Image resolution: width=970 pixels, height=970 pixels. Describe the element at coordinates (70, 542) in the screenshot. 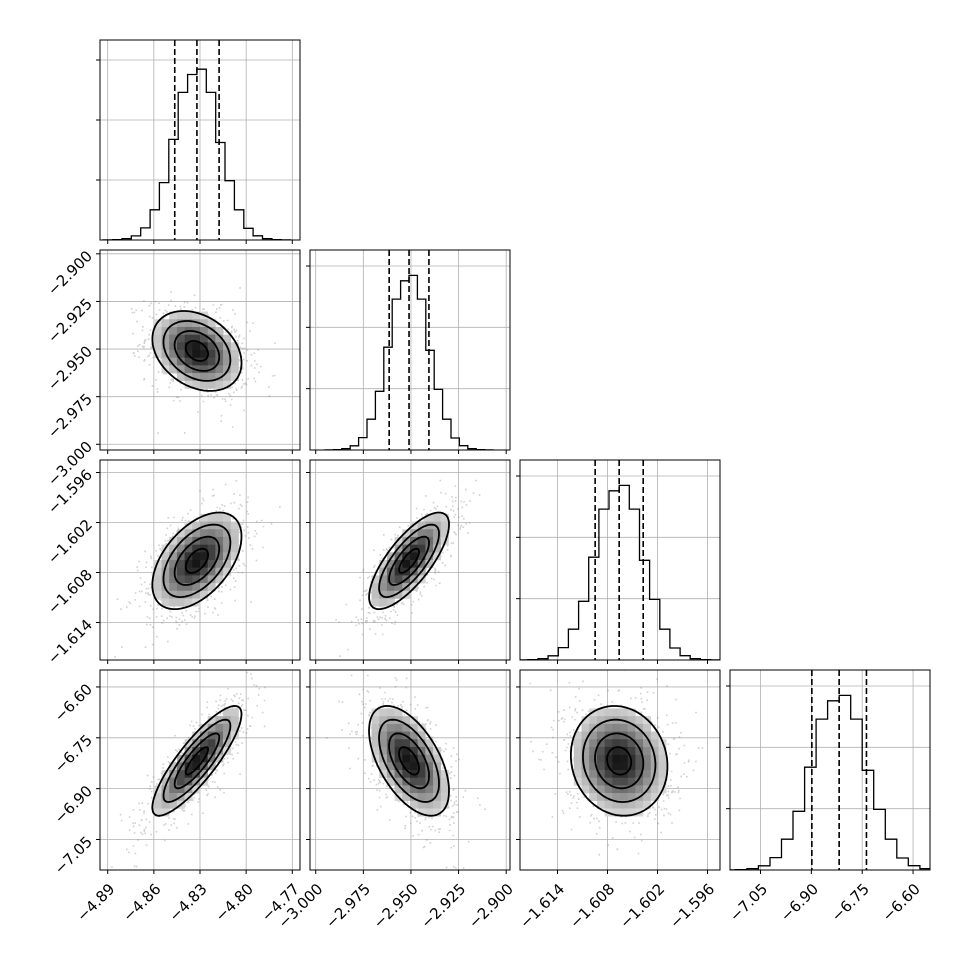

I see `y-tick-label-2-2: −1.602` at that location.